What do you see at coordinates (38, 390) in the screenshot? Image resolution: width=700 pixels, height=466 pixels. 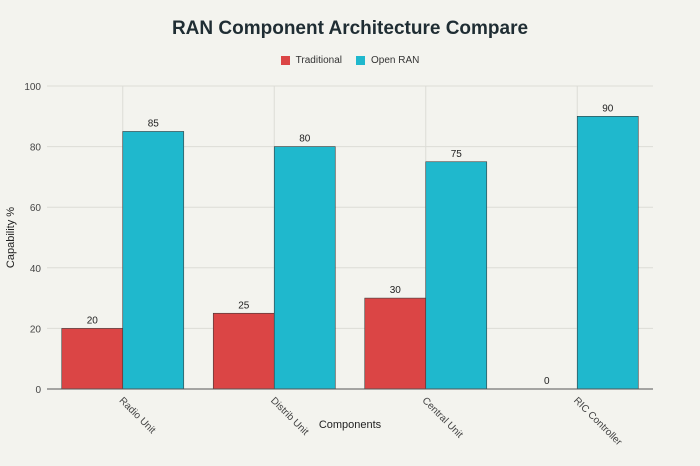 I see `y-tick-label: 0` at bounding box center [38, 390].